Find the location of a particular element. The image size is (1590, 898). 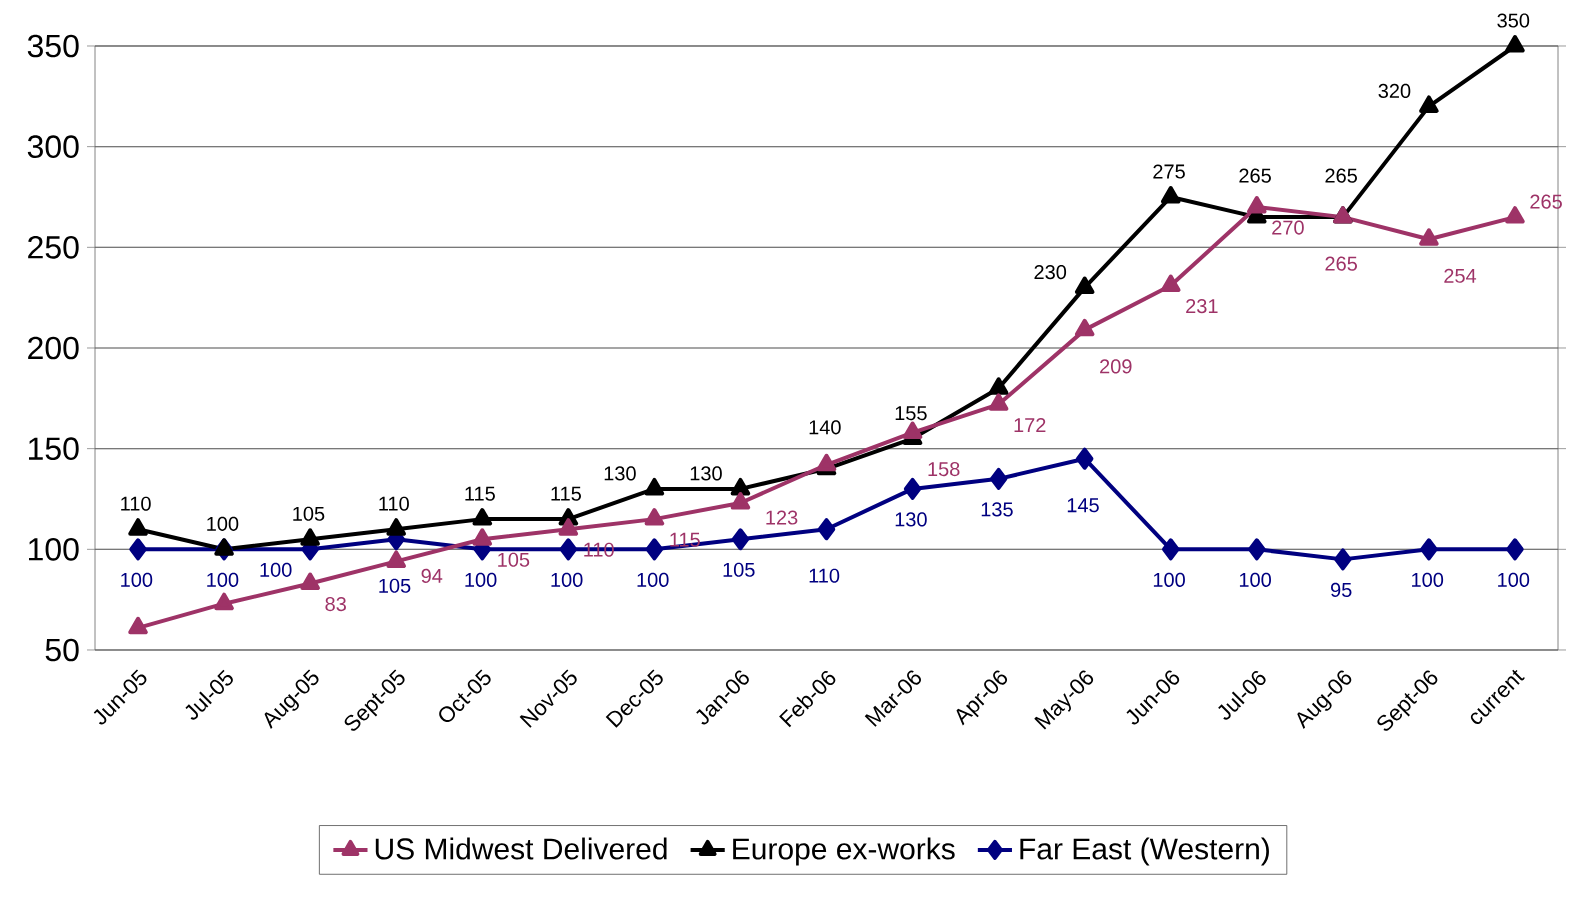

data-label: 350 is located at coordinates (1513, 20).